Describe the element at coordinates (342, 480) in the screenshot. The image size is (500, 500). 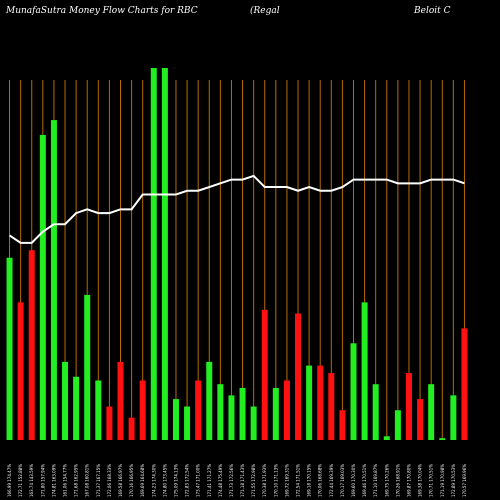
I see `x-axis-label: 170.17 169.03%` at that location.